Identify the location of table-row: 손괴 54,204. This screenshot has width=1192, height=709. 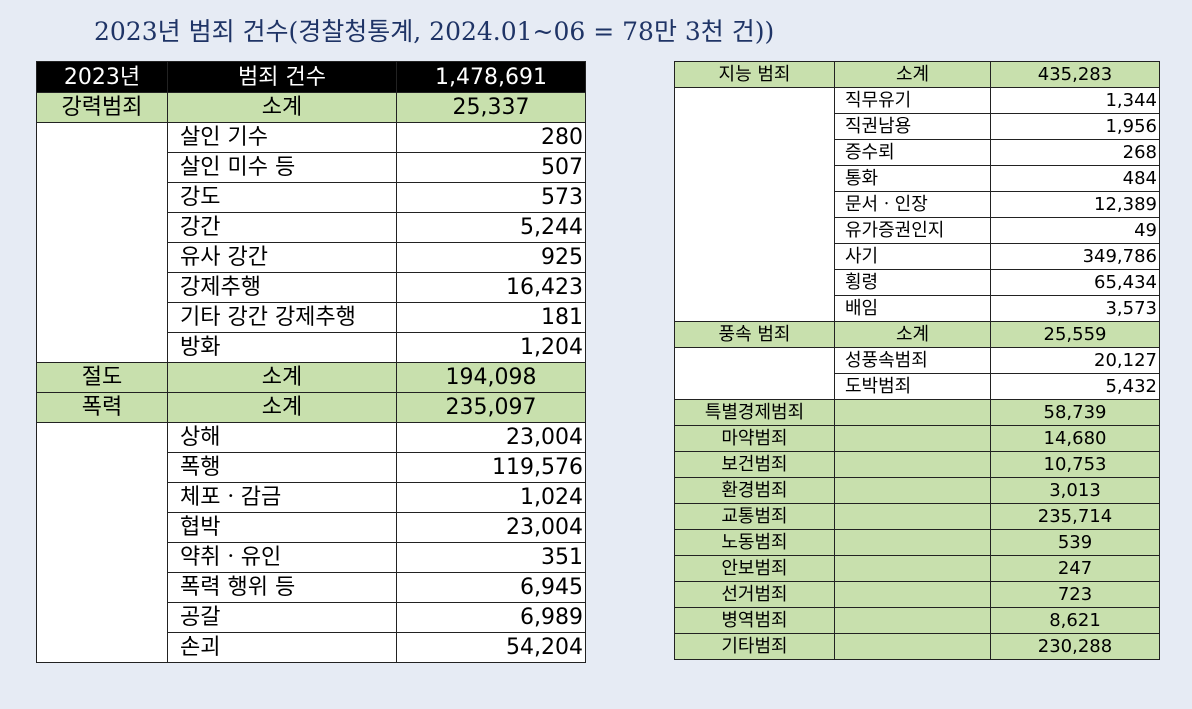
(311, 647).